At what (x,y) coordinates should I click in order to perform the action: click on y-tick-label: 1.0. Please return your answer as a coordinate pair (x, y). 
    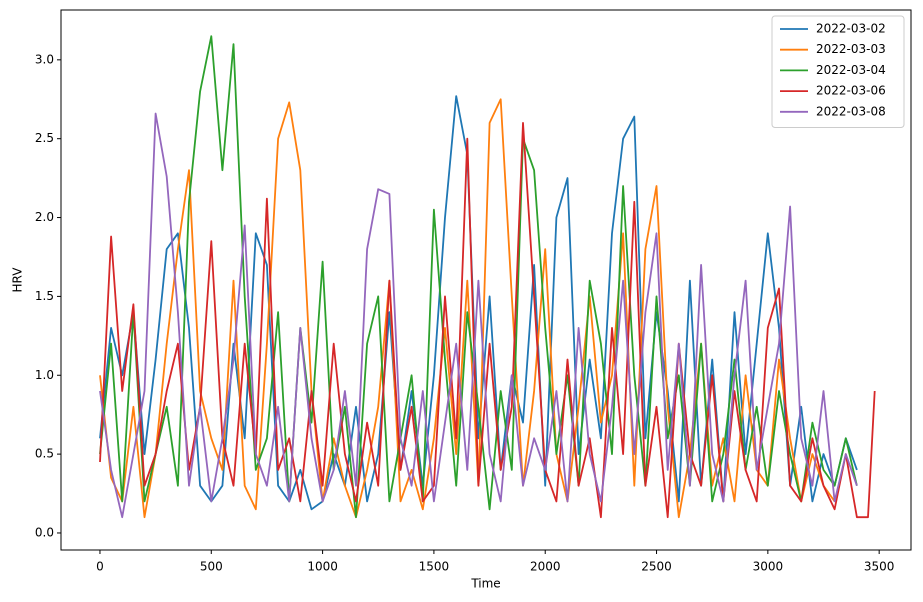
    Looking at the image, I should click on (44, 375).